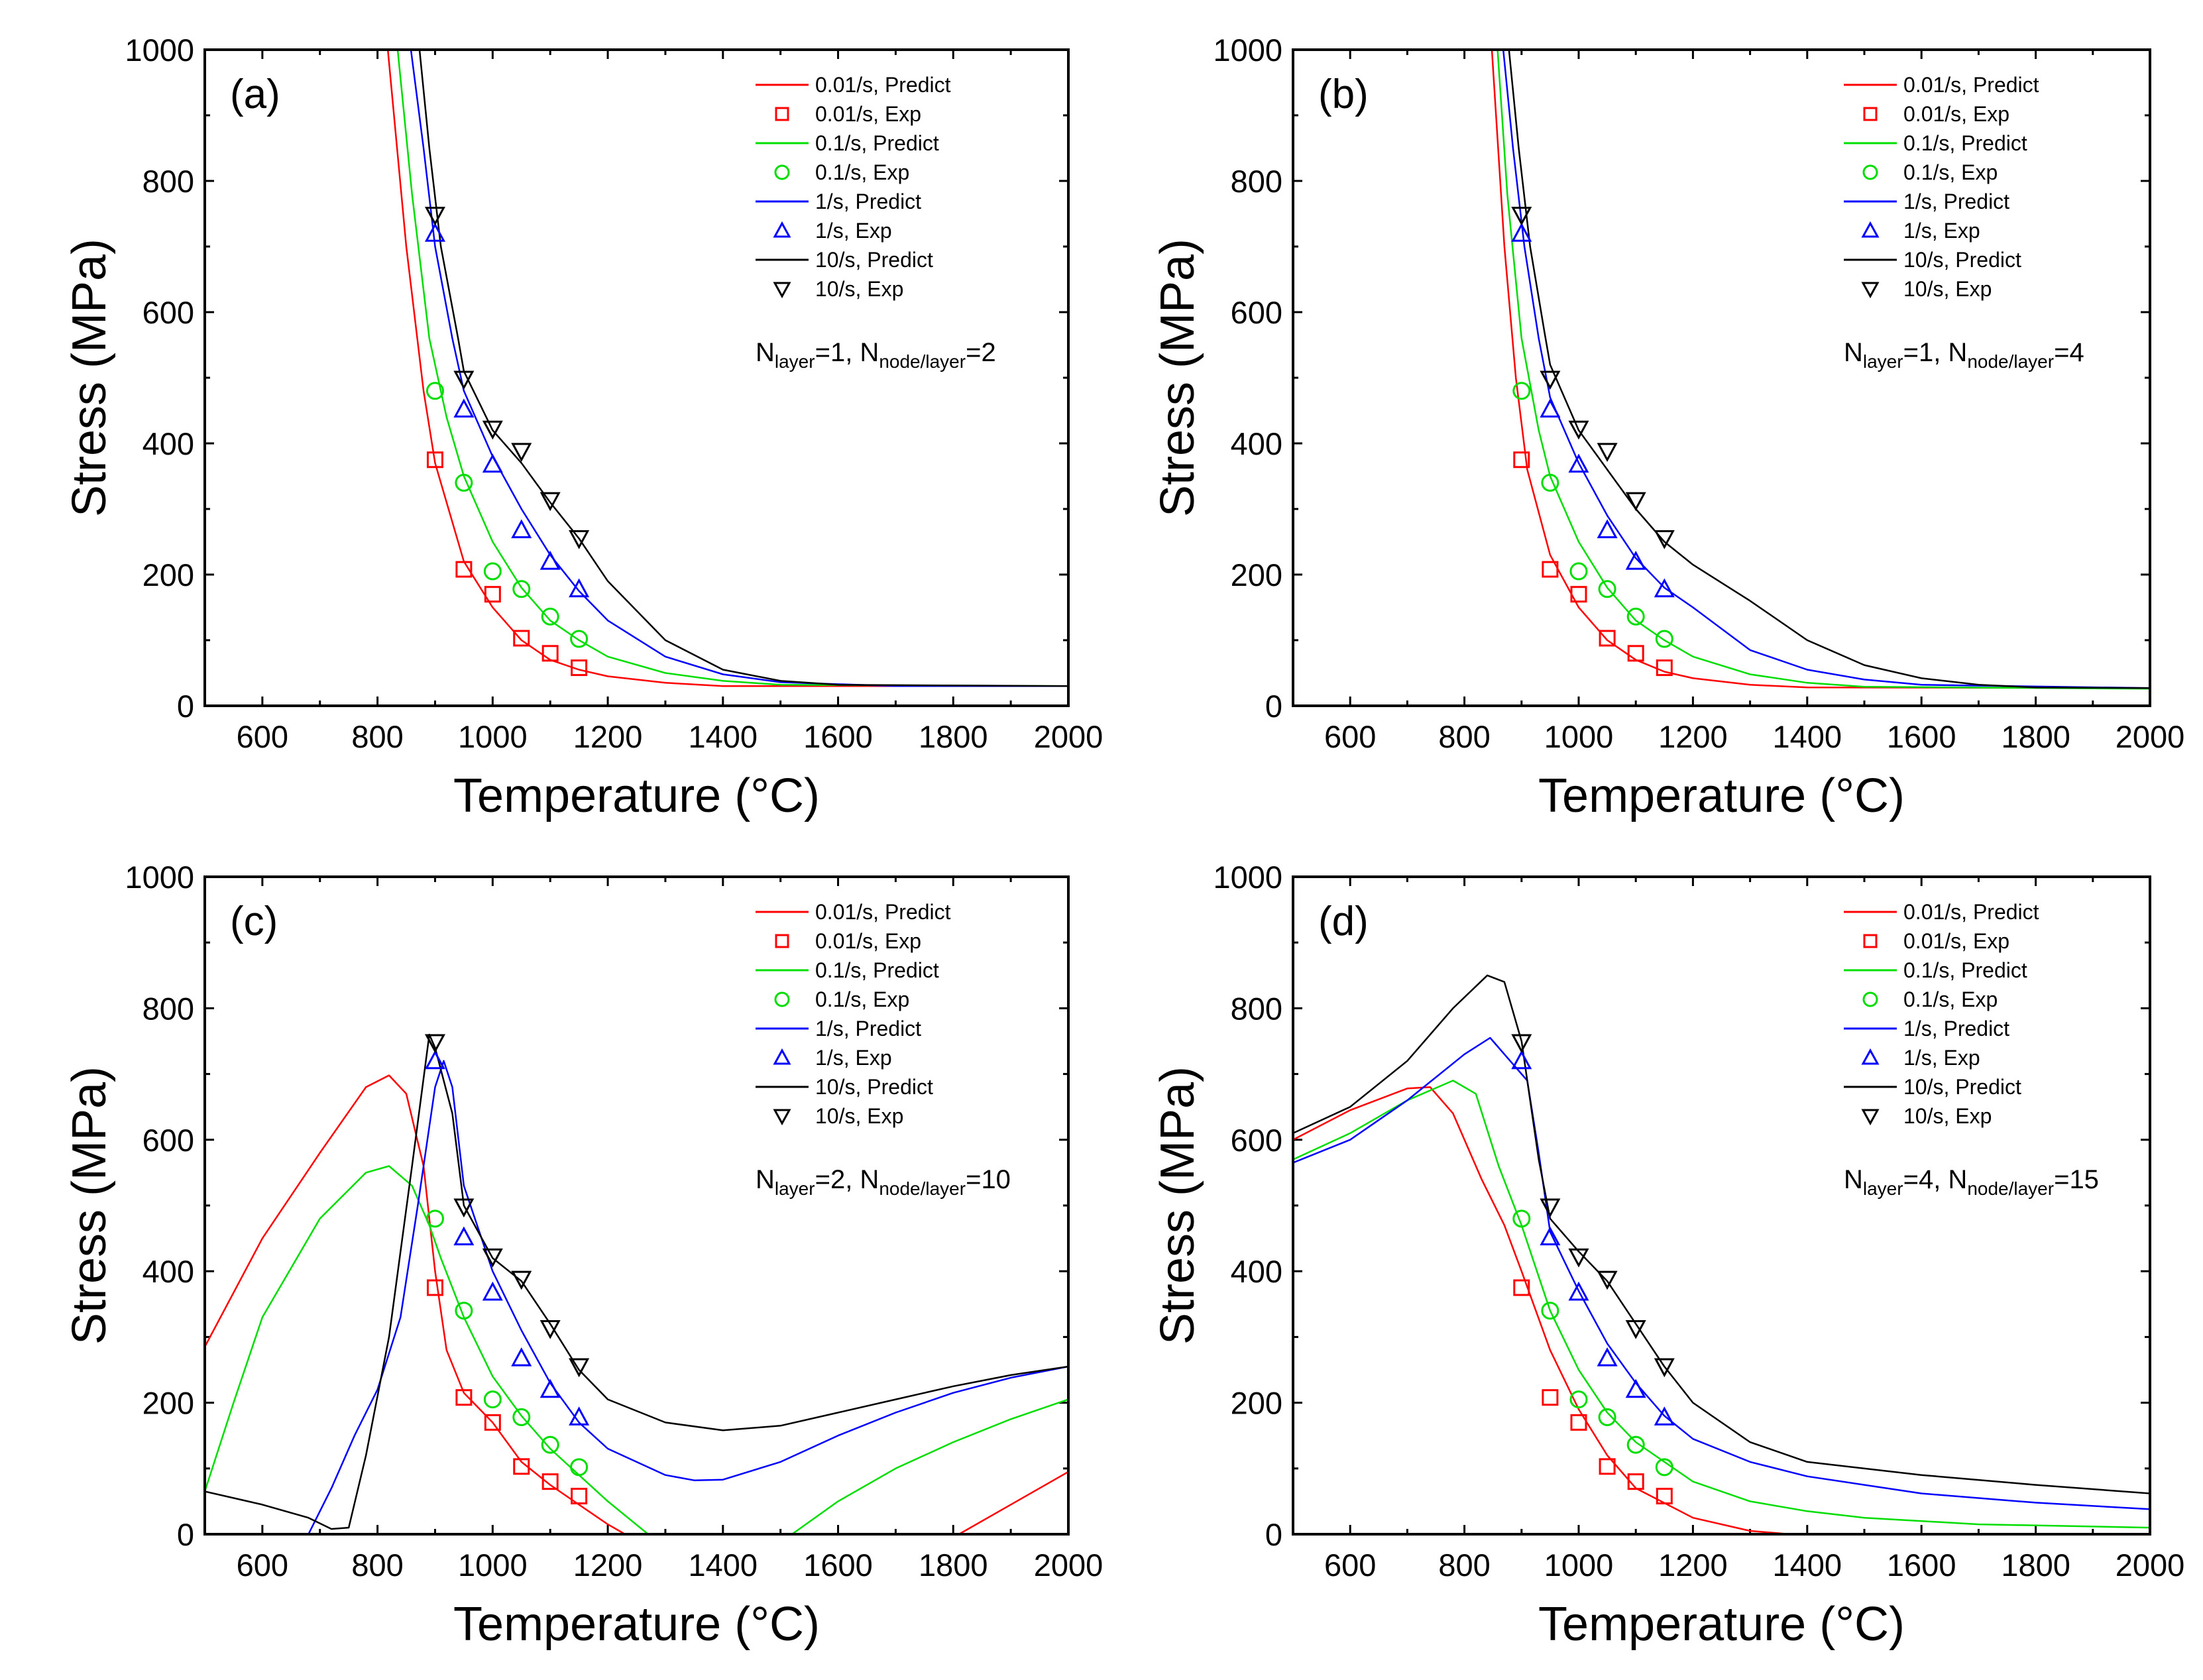 The height and width of the screenshot is (1680, 2203). Describe the element at coordinates (838, 737) in the screenshot. I see `x-tick-label: 1600` at that location.